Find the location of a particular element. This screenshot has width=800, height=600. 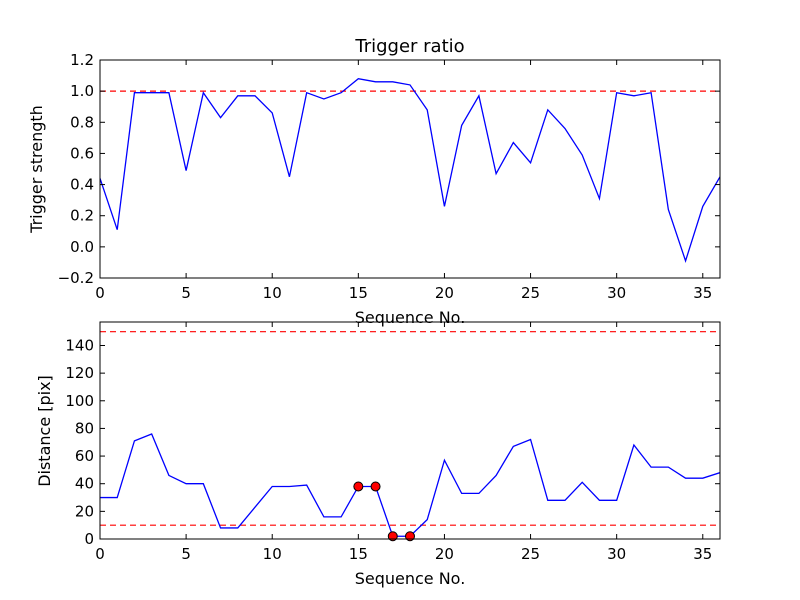

y-axis-title: Trigger strength is located at coordinates (36, 169).